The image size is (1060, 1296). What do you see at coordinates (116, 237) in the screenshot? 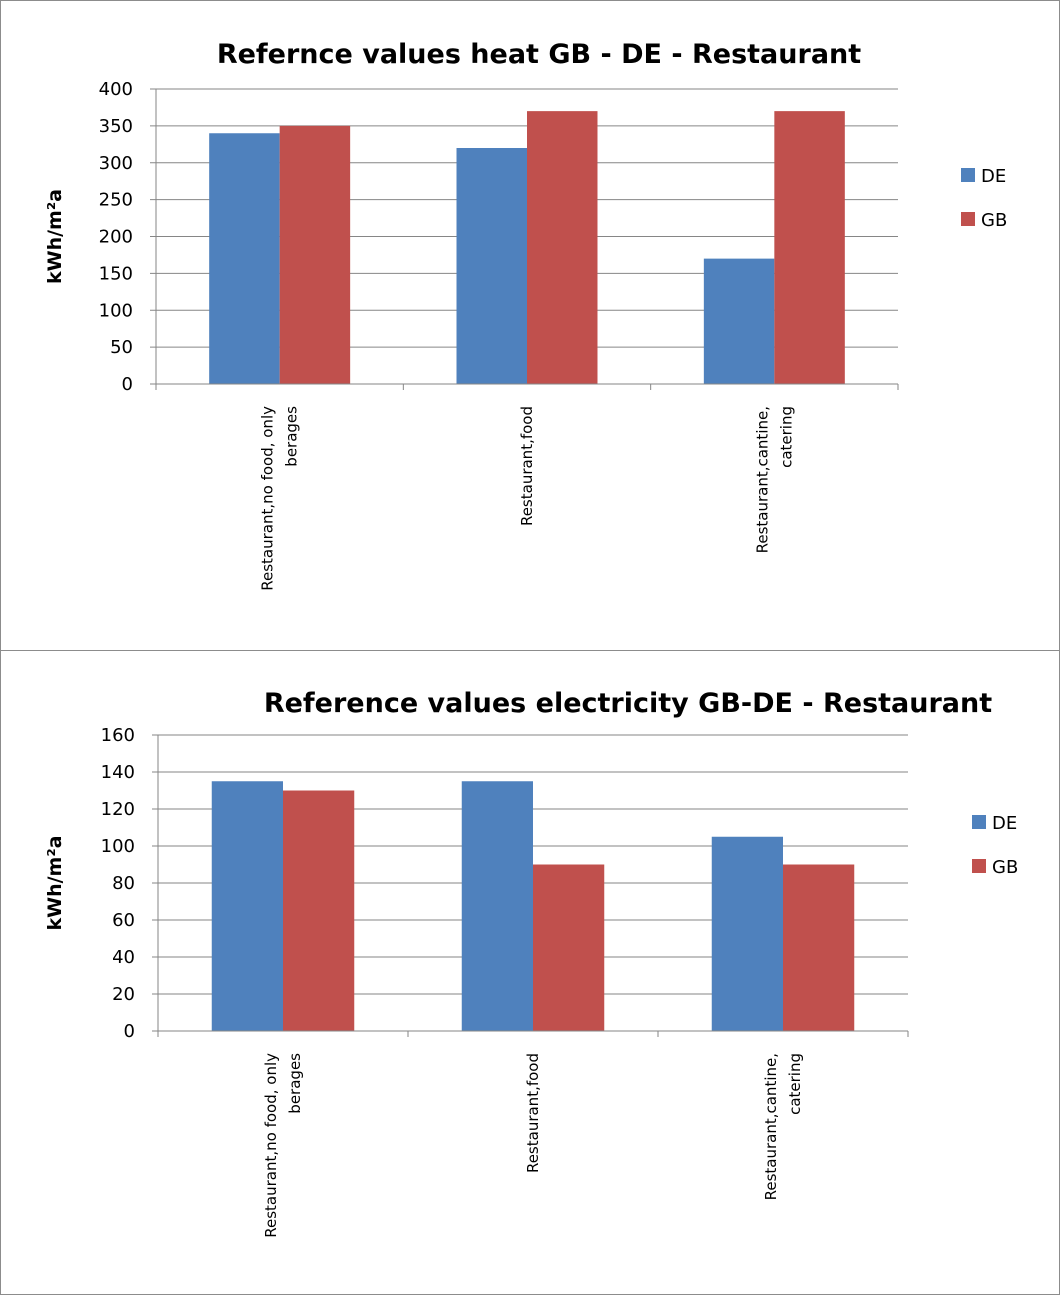
I see `y-tick-label: 200` at bounding box center [116, 237].